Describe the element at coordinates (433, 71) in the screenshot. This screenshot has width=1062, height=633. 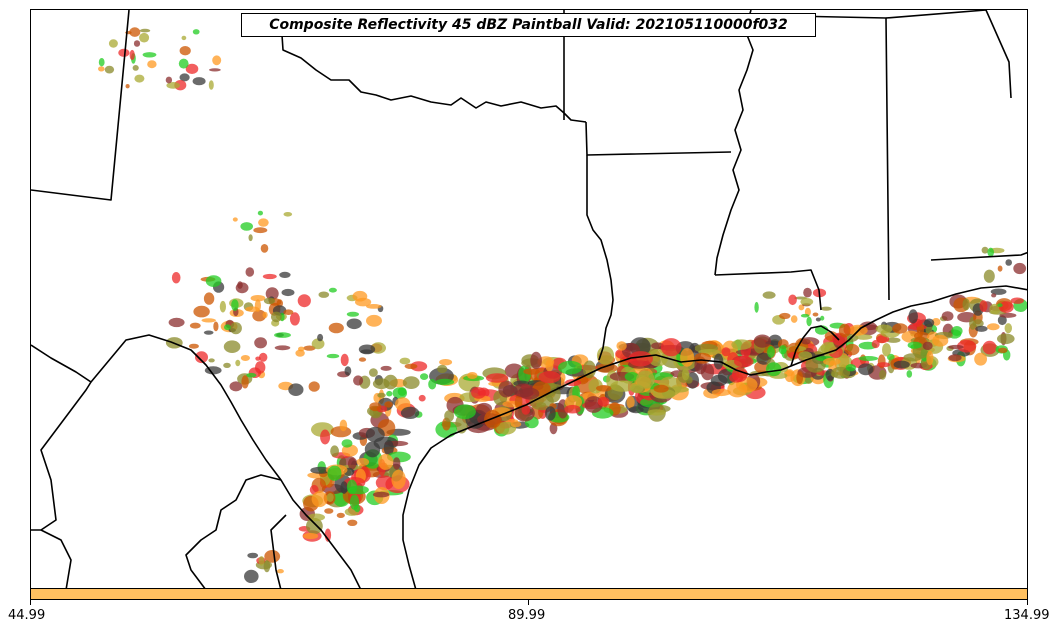
I see `red-river-border` at that location.